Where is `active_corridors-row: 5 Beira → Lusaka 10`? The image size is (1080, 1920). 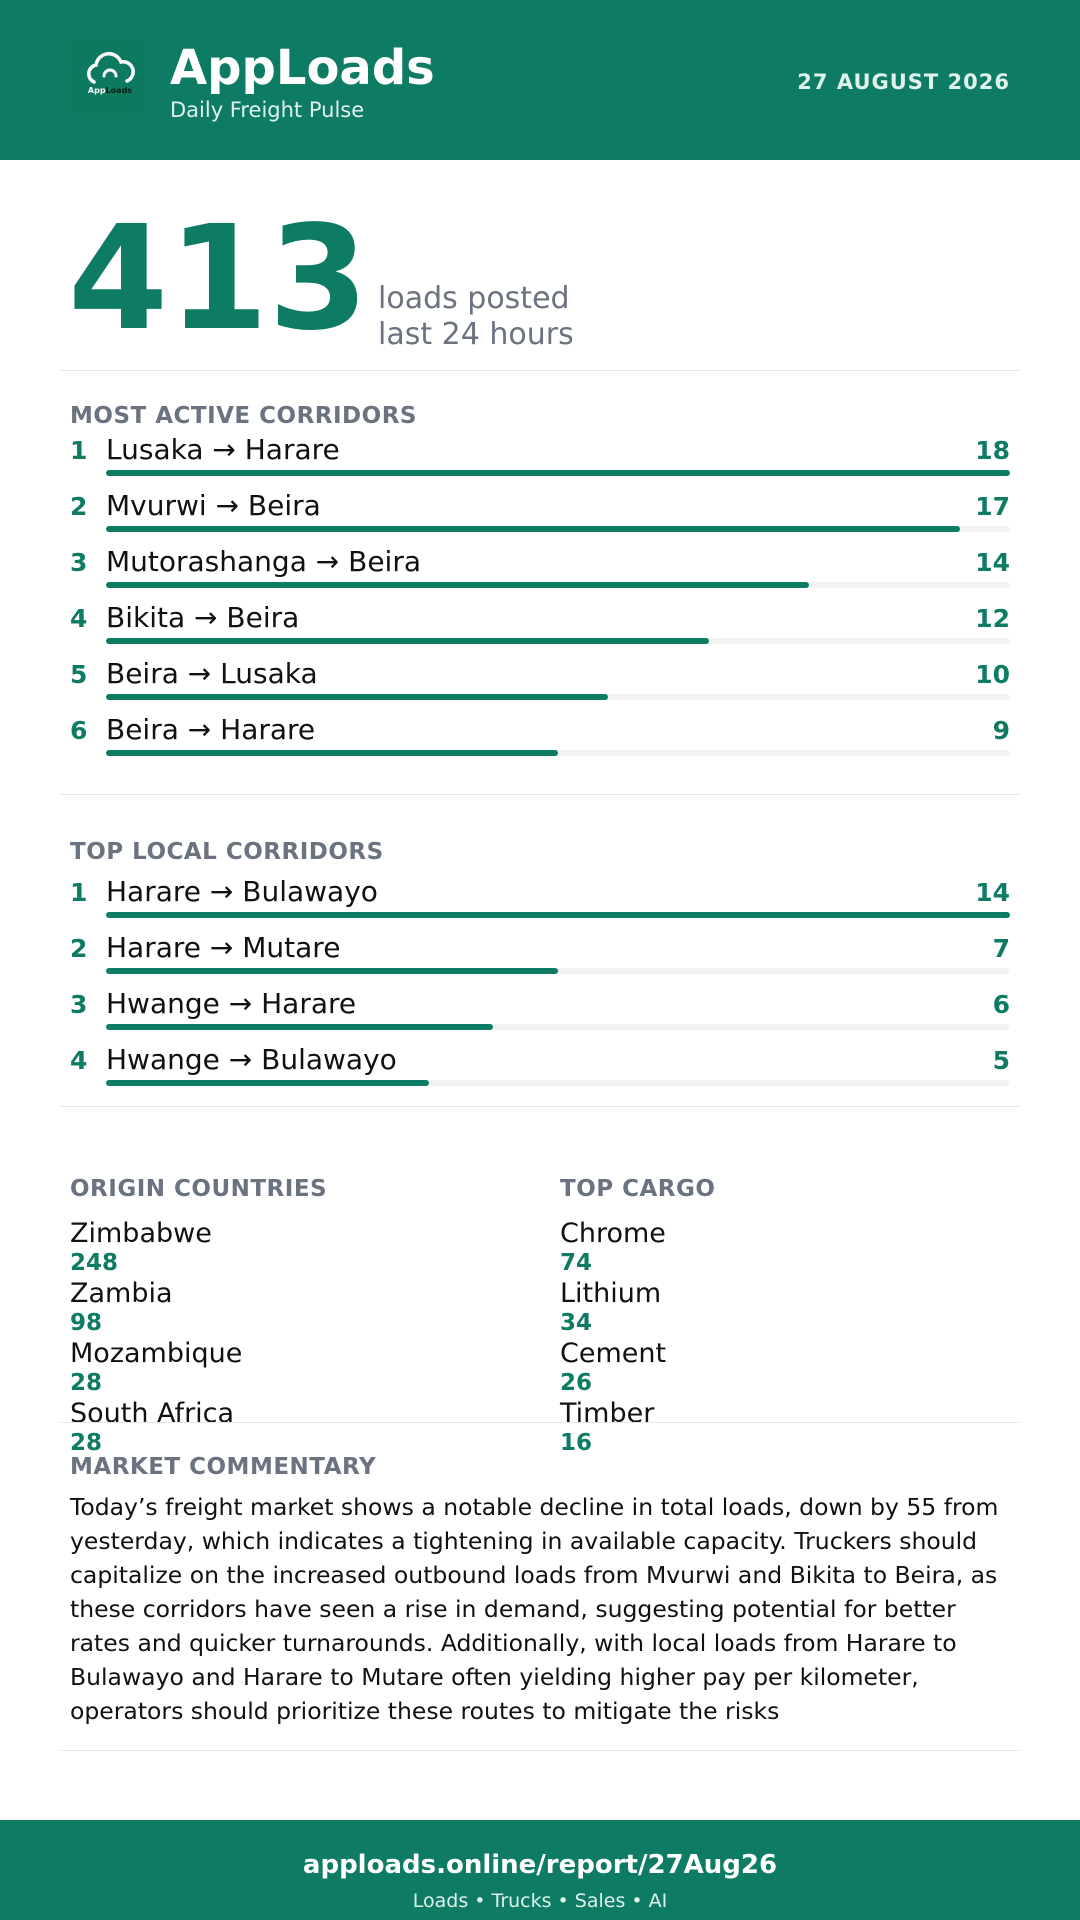 active_corridors-row: 5 Beira → Lusaka 10 is located at coordinates (540, 687).